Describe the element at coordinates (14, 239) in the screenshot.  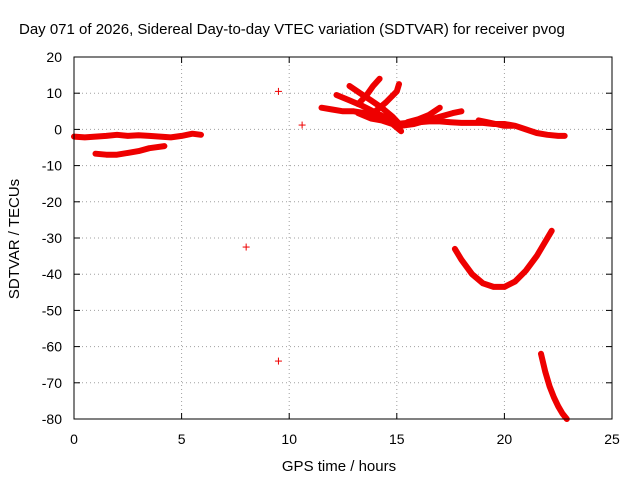
I see `y-axis-label: SDTVAR / TECUs` at that location.